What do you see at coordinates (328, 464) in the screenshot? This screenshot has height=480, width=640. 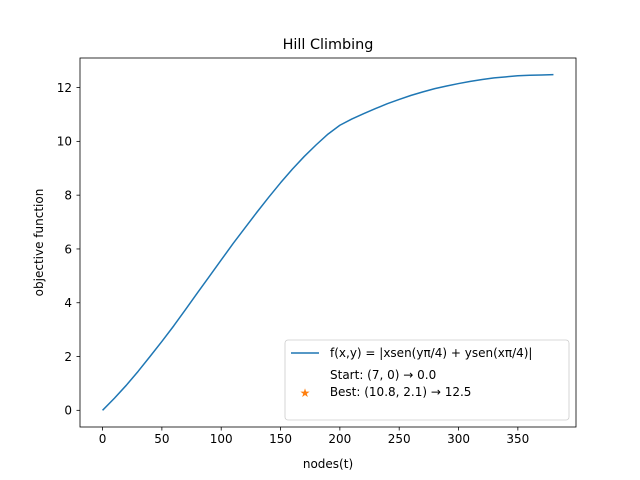 I see `x-axis-label: nodes(t)` at bounding box center [328, 464].